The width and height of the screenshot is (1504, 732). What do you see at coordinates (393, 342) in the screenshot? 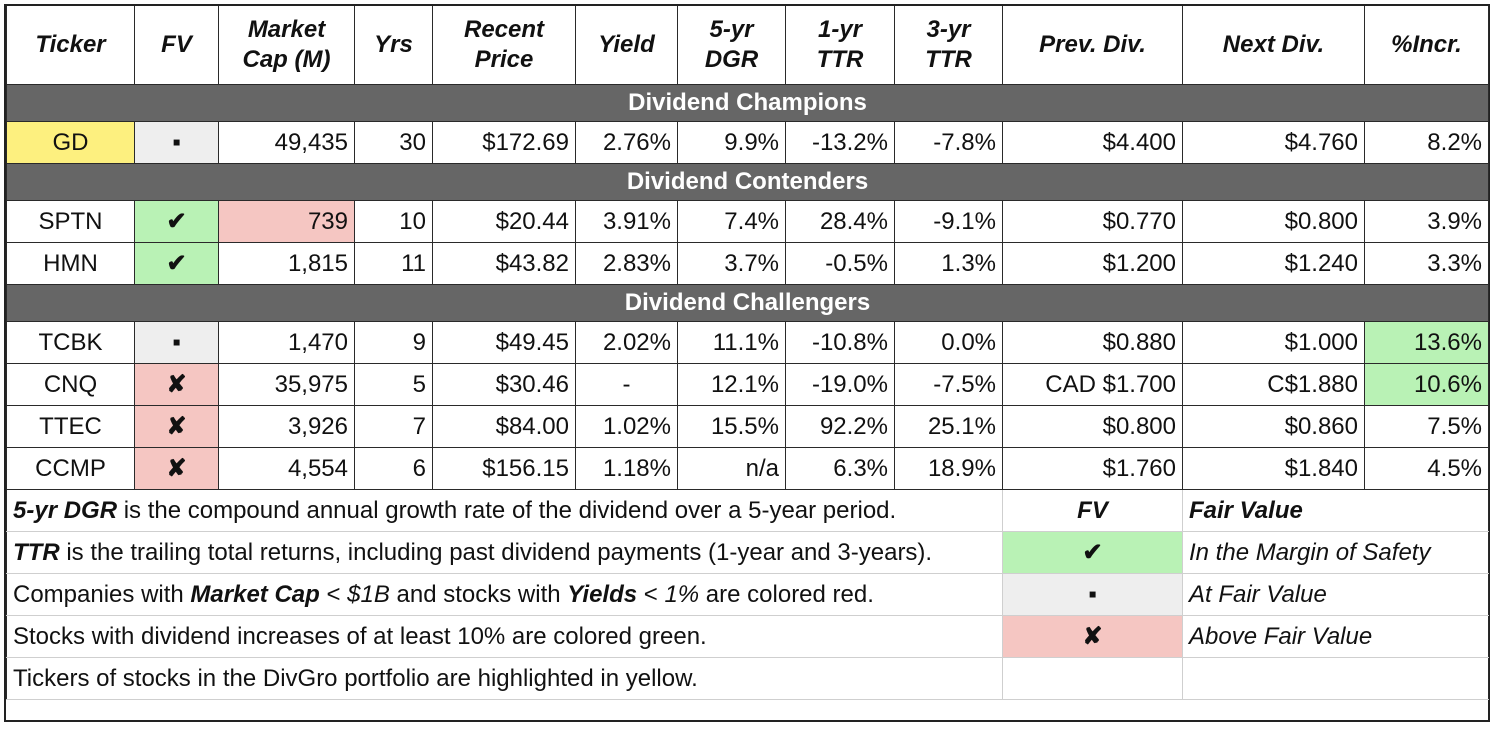
I see `yrs-cell: 9` at bounding box center [393, 342].